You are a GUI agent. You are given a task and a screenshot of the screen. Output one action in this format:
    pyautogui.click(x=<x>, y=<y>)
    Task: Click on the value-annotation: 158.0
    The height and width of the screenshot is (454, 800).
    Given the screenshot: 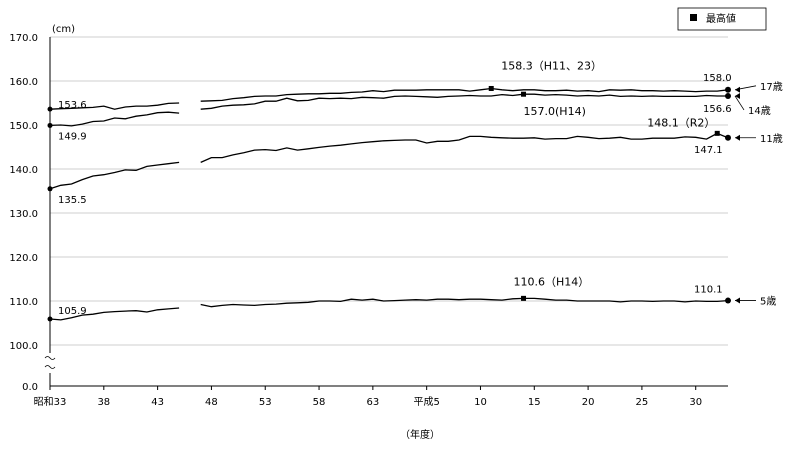 What is the action you would take?
    pyautogui.click(x=717, y=78)
    